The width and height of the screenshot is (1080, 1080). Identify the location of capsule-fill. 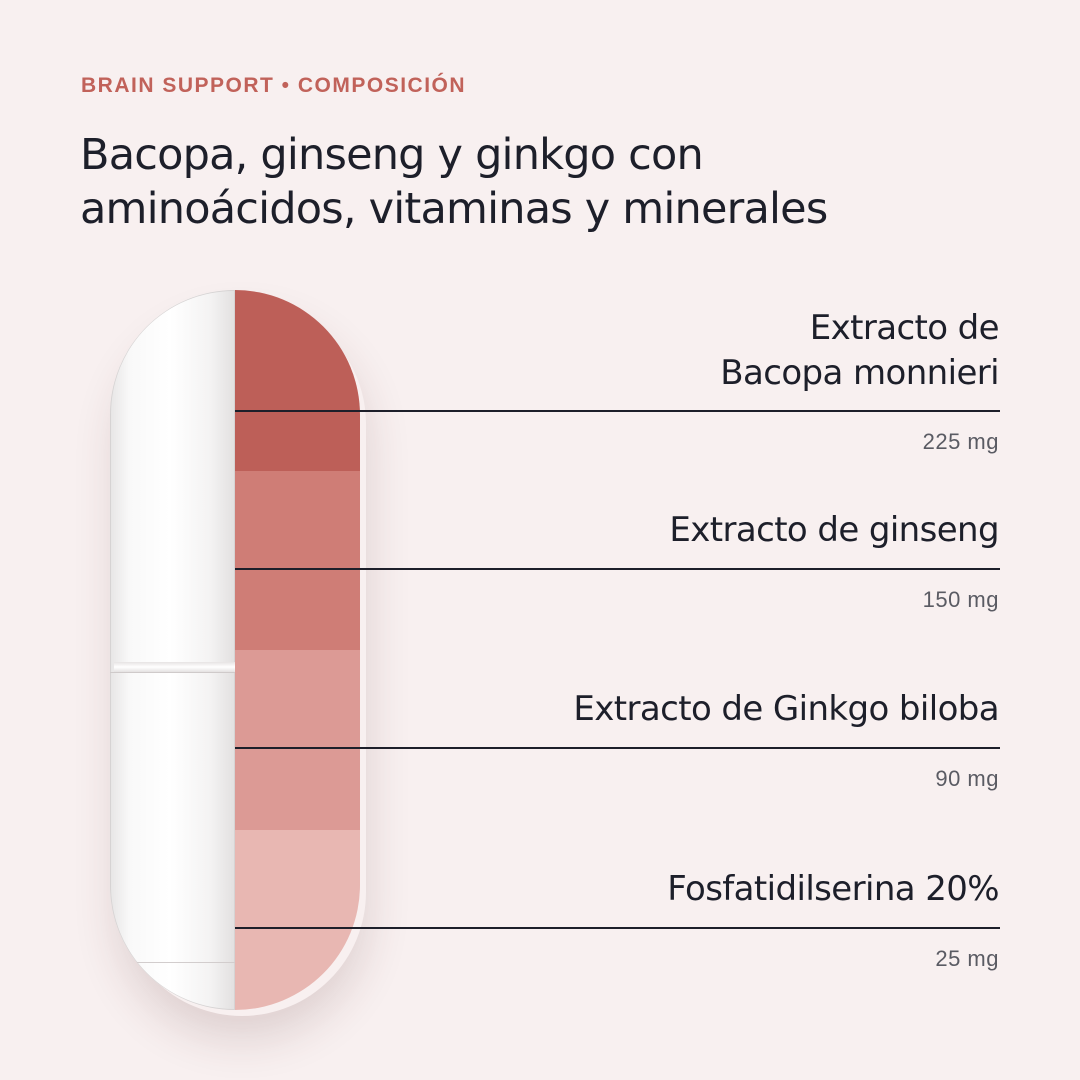
(297, 650).